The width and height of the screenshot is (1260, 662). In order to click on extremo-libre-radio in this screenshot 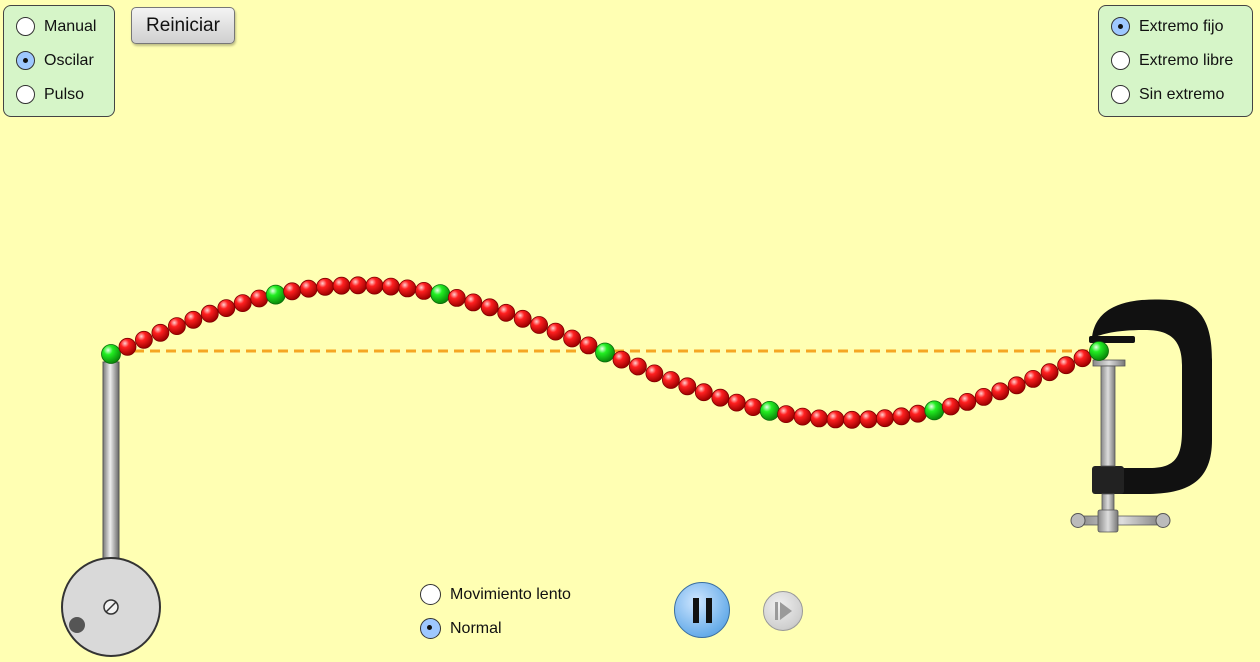, I will do `click(1120, 60)`.